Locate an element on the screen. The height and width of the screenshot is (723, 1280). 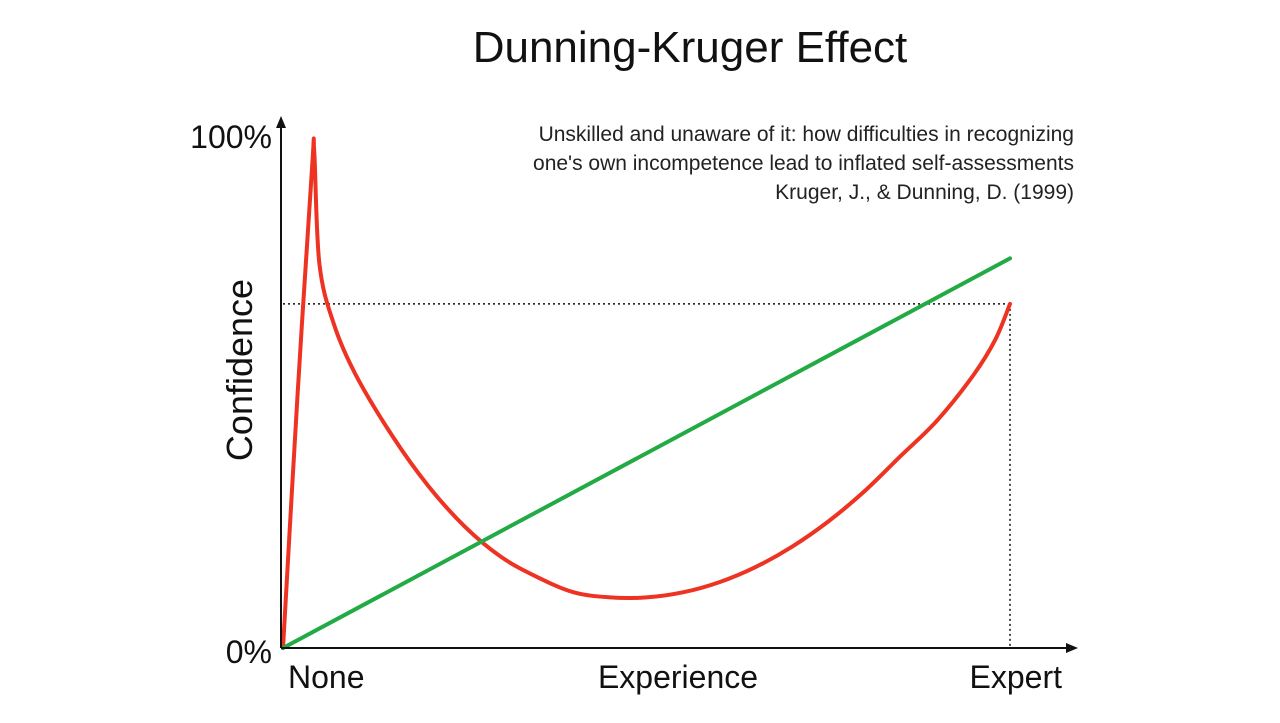
x-tick-label-end: Expert is located at coordinates (1016, 677).